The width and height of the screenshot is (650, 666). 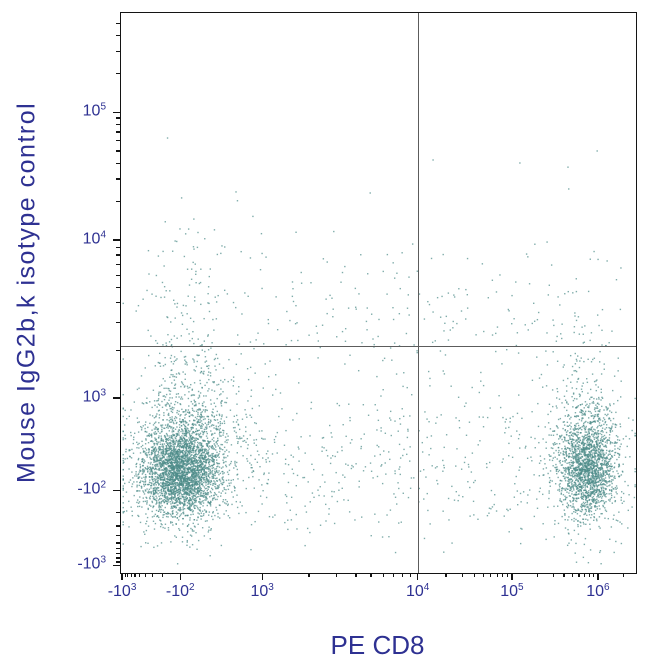 What do you see at coordinates (598, 591) in the screenshot?
I see `x-tick-label: 106` at bounding box center [598, 591].